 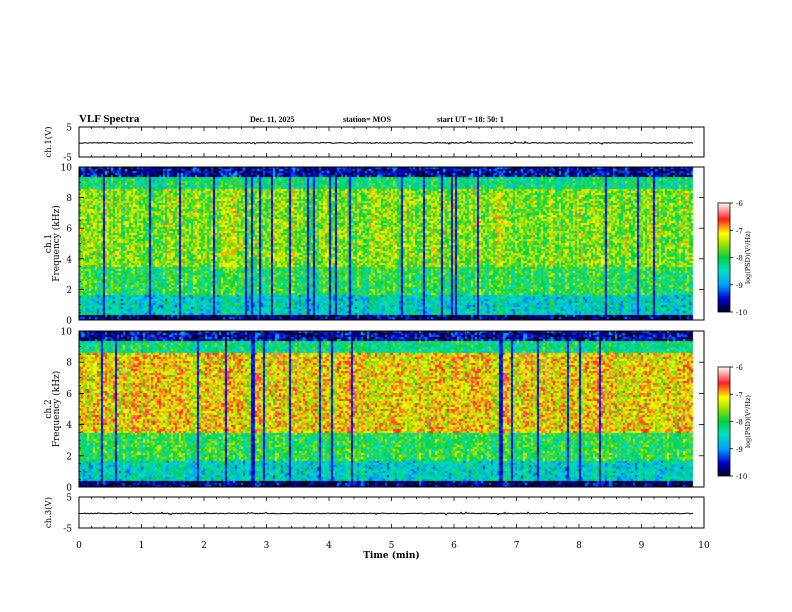 I want to click on y-axis-label-channel: ch.2, so click(x=49, y=408).